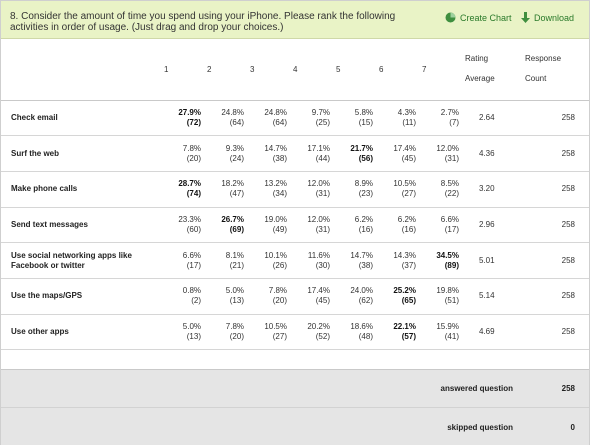 The image size is (590, 446). Describe the element at coordinates (279, 194) in the screenshot. I see `cell-count: (34)` at that location.